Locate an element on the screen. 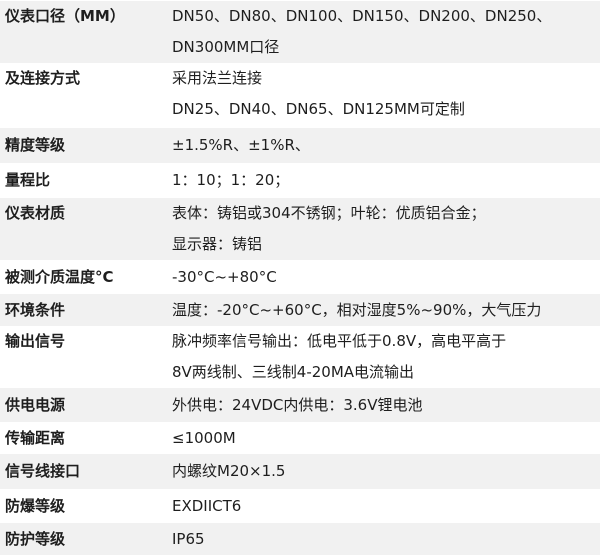  spec-value-line: DN25、DN40、DN65、DN125MM可定制 is located at coordinates (318, 109).